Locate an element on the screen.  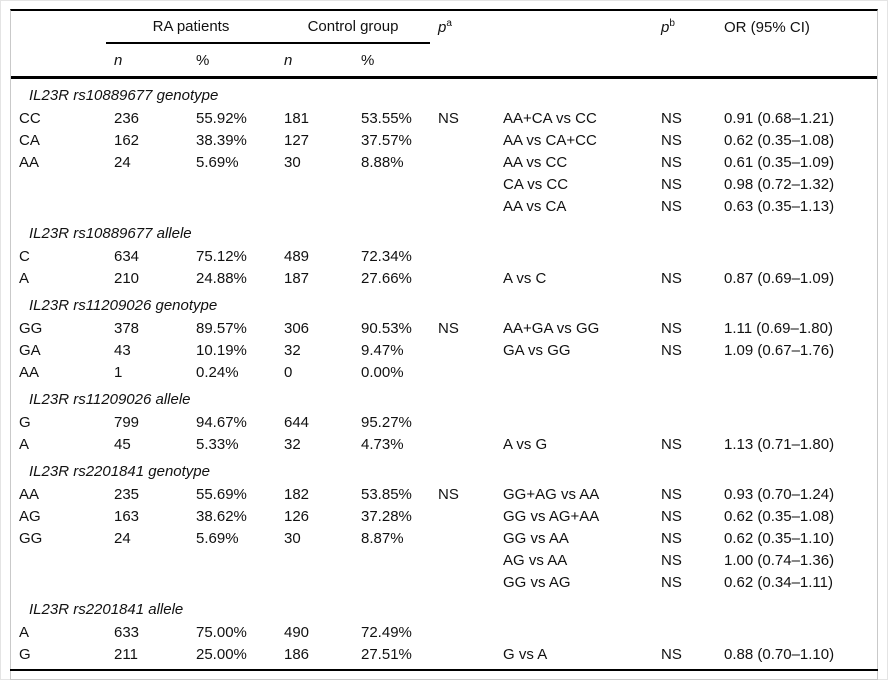
cell-comparison: AA vs CA is located at coordinates (535, 206).